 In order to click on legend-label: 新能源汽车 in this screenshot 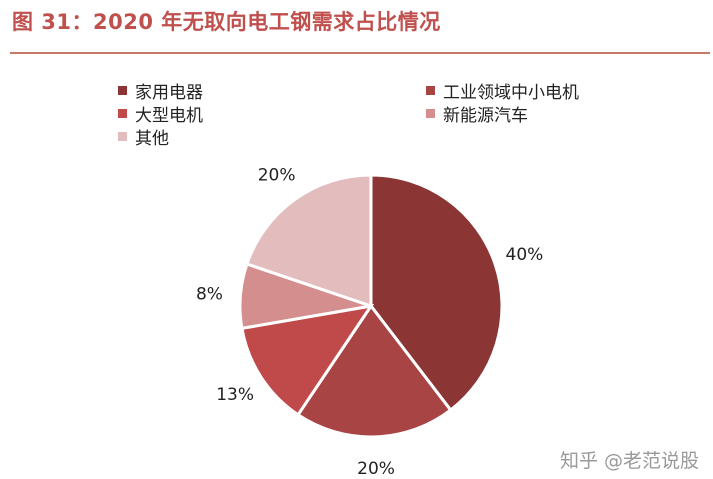, I will do `click(485, 116)`.